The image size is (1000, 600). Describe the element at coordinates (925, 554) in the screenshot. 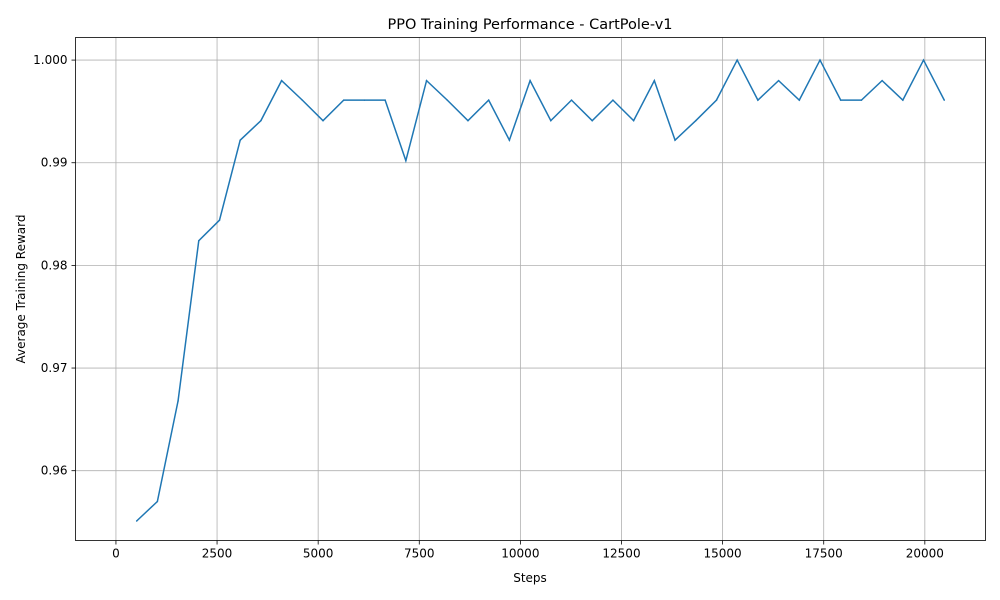

I see `x-tick-label: 20000` at that location.